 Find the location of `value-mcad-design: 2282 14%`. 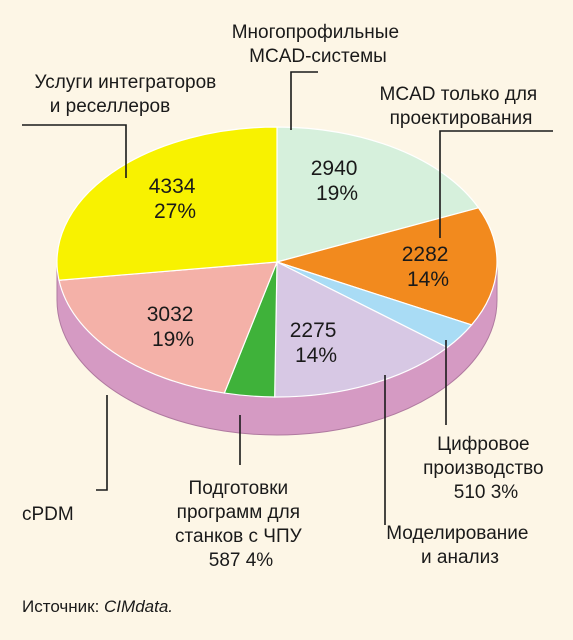

value-mcad-design: 2282 14% is located at coordinates (428, 267).